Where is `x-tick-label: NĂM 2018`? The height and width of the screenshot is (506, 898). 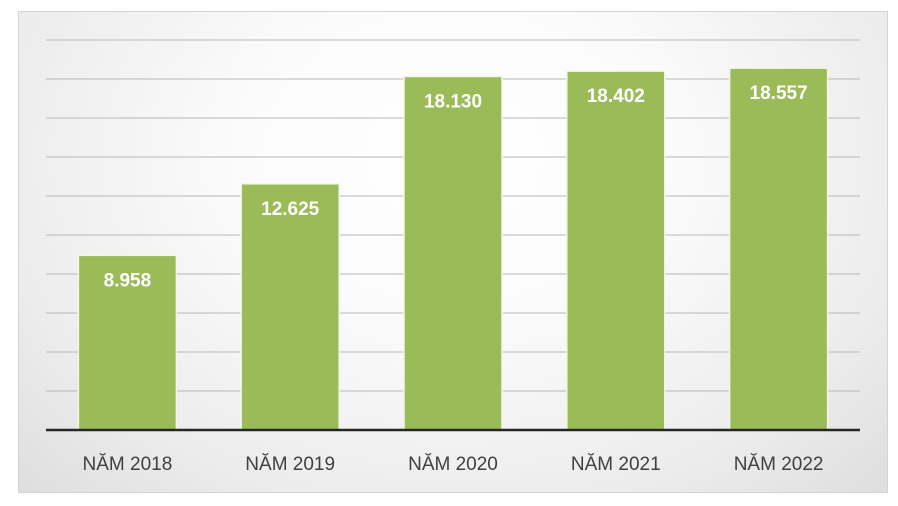 x-tick-label: NĂM 2018 is located at coordinates (128, 464).